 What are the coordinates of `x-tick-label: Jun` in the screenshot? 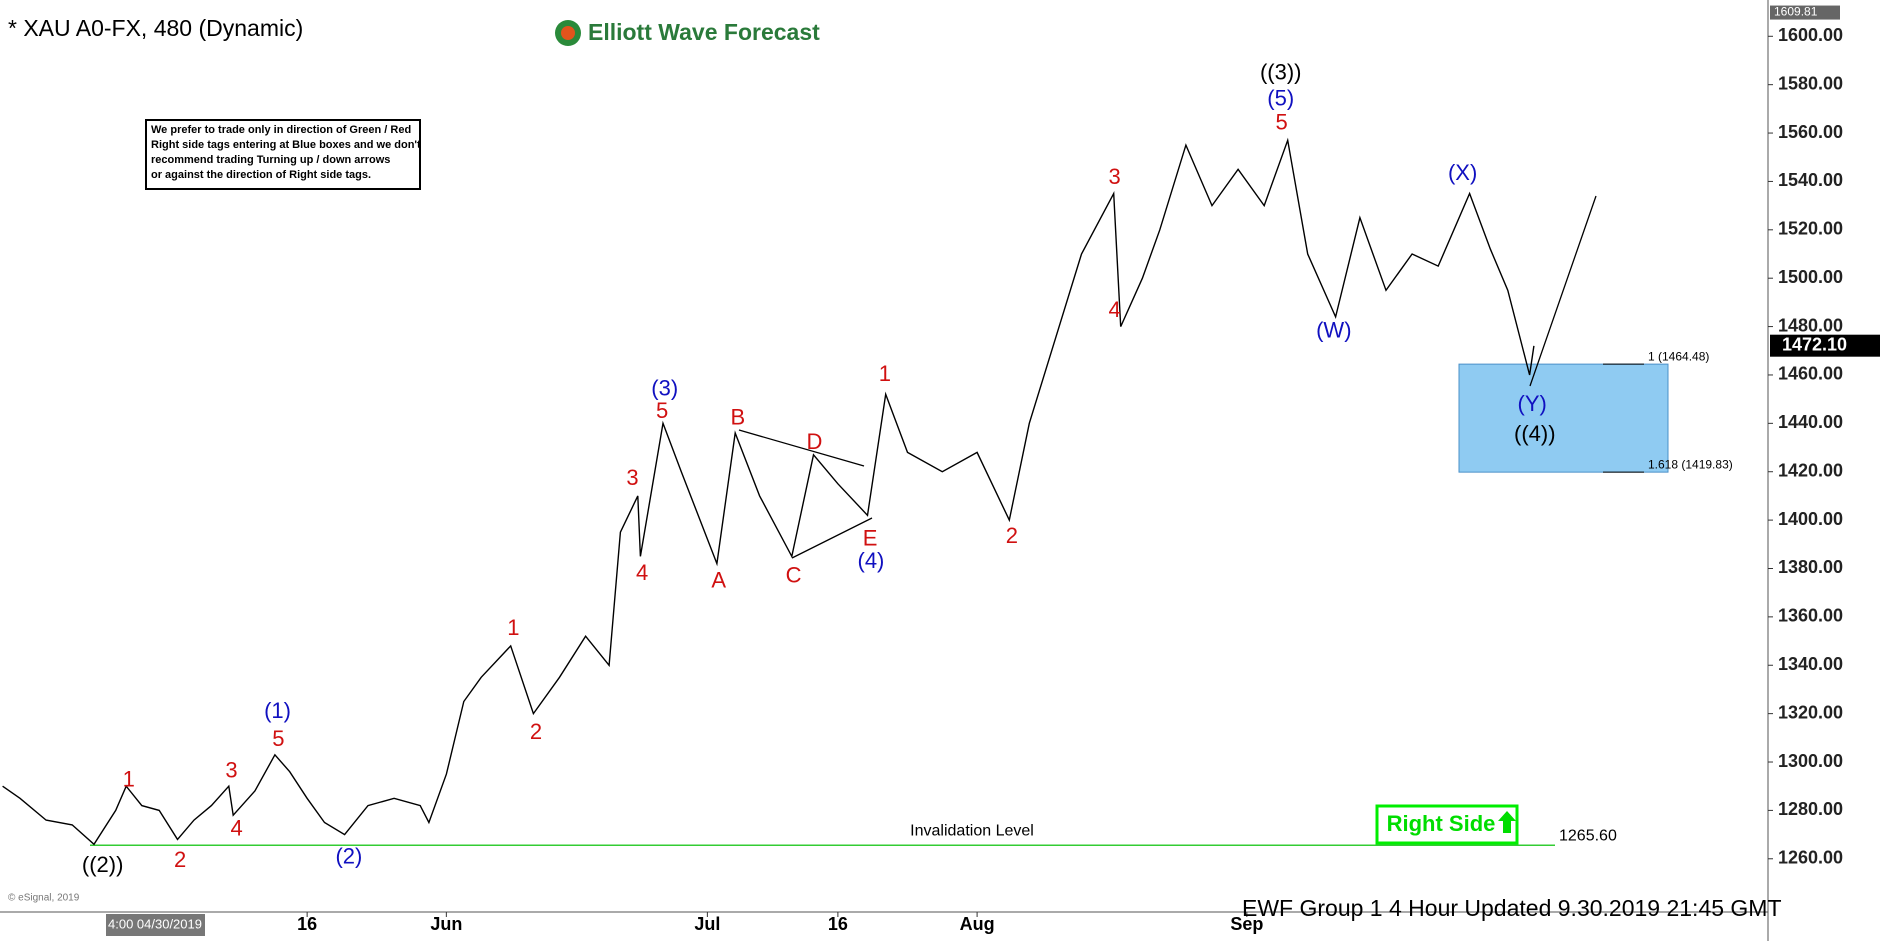 It's located at (446, 924).